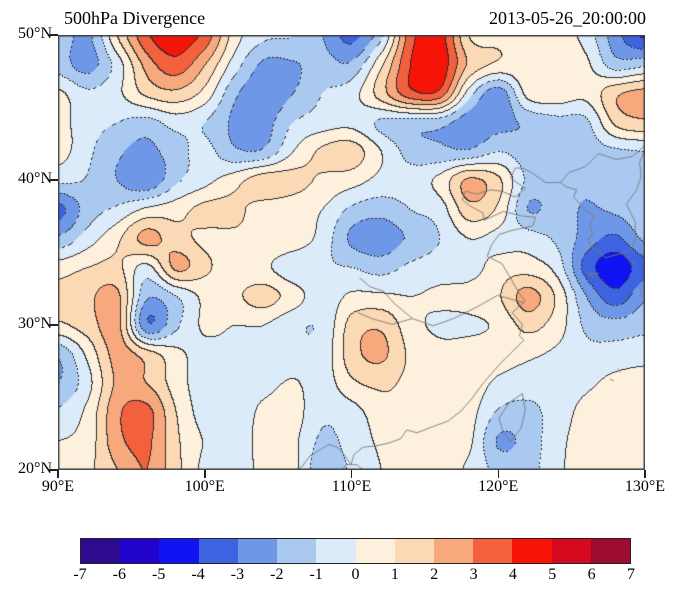 This screenshot has width=679, height=600. Describe the element at coordinates (355, 574) in the screenshot. I see `colorbar-tick-label: 0` at that location.